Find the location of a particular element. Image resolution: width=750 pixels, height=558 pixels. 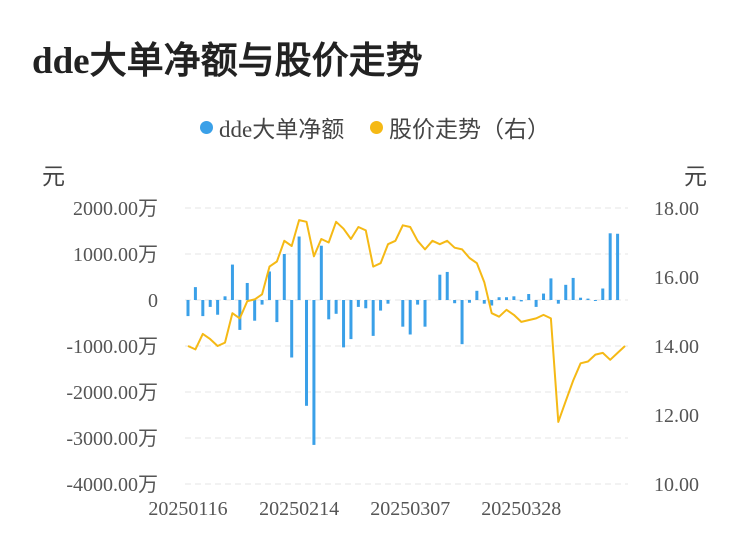

legend-label-dde: dde大单净额 is located at coordinates (282, 129).